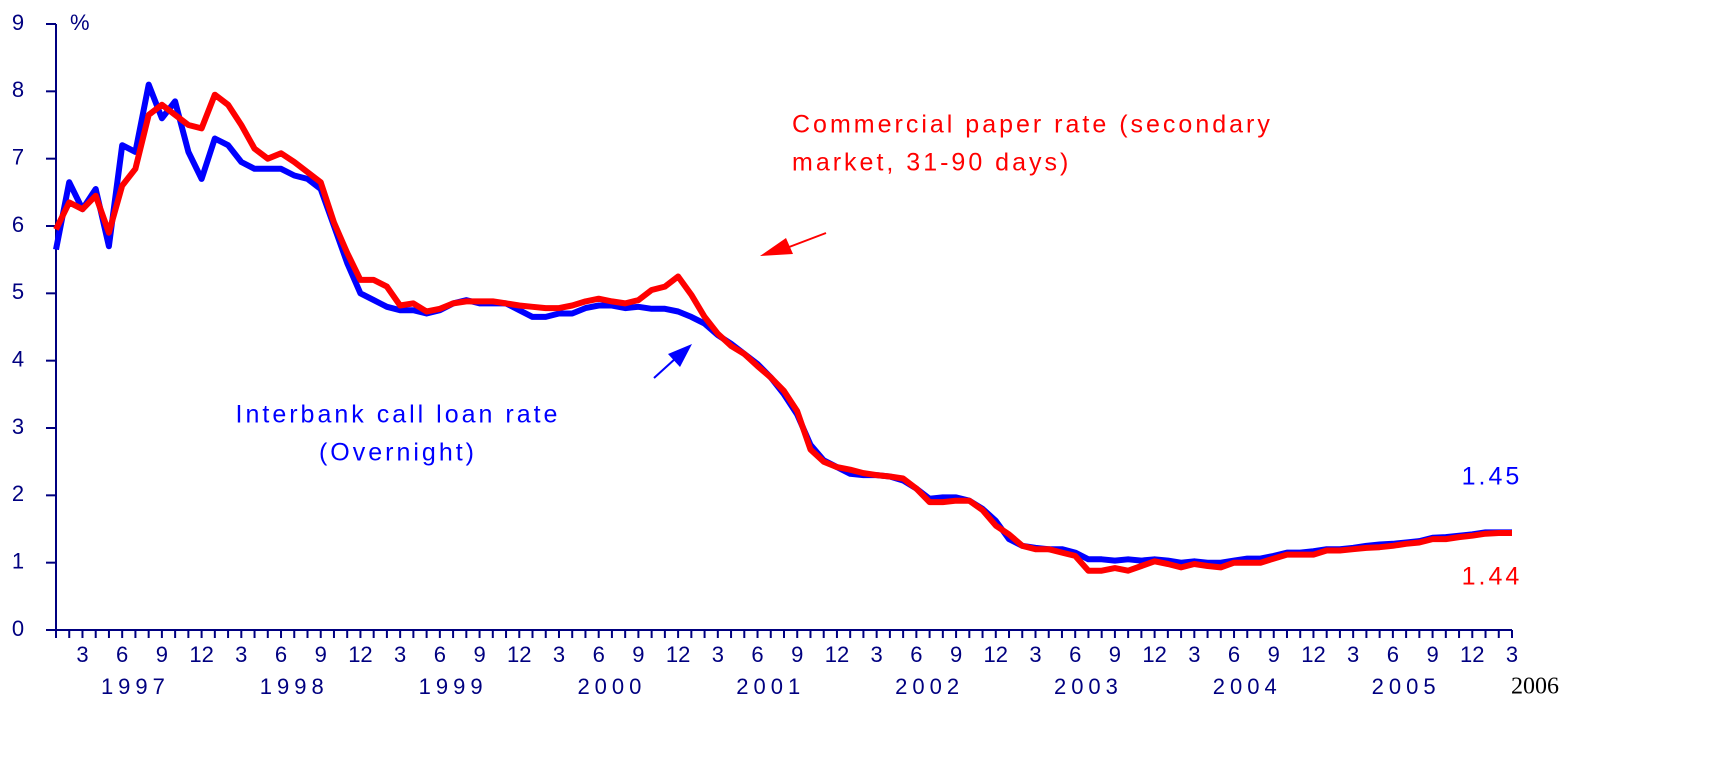 The width and height of the screenshot is (1733, 774). I want to click on year-label-end: 2006, so click(1535, 687).